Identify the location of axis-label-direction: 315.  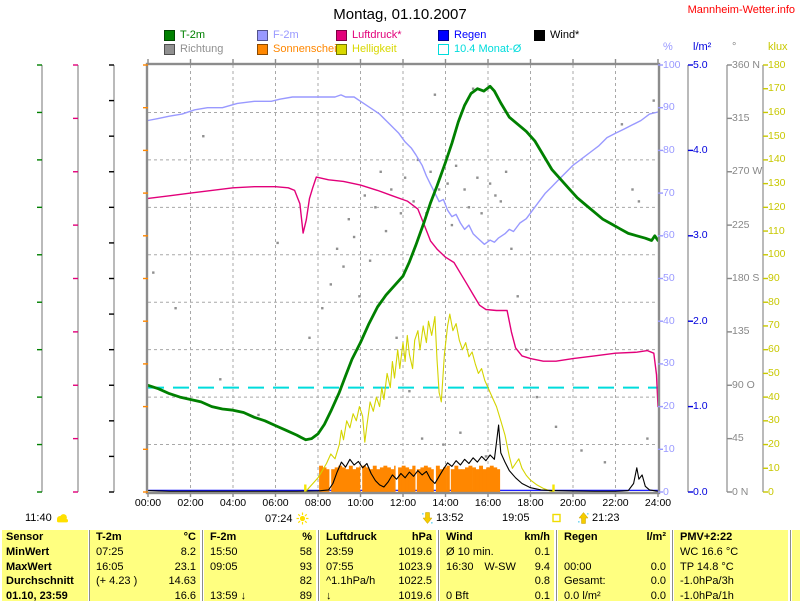
(741, 117).